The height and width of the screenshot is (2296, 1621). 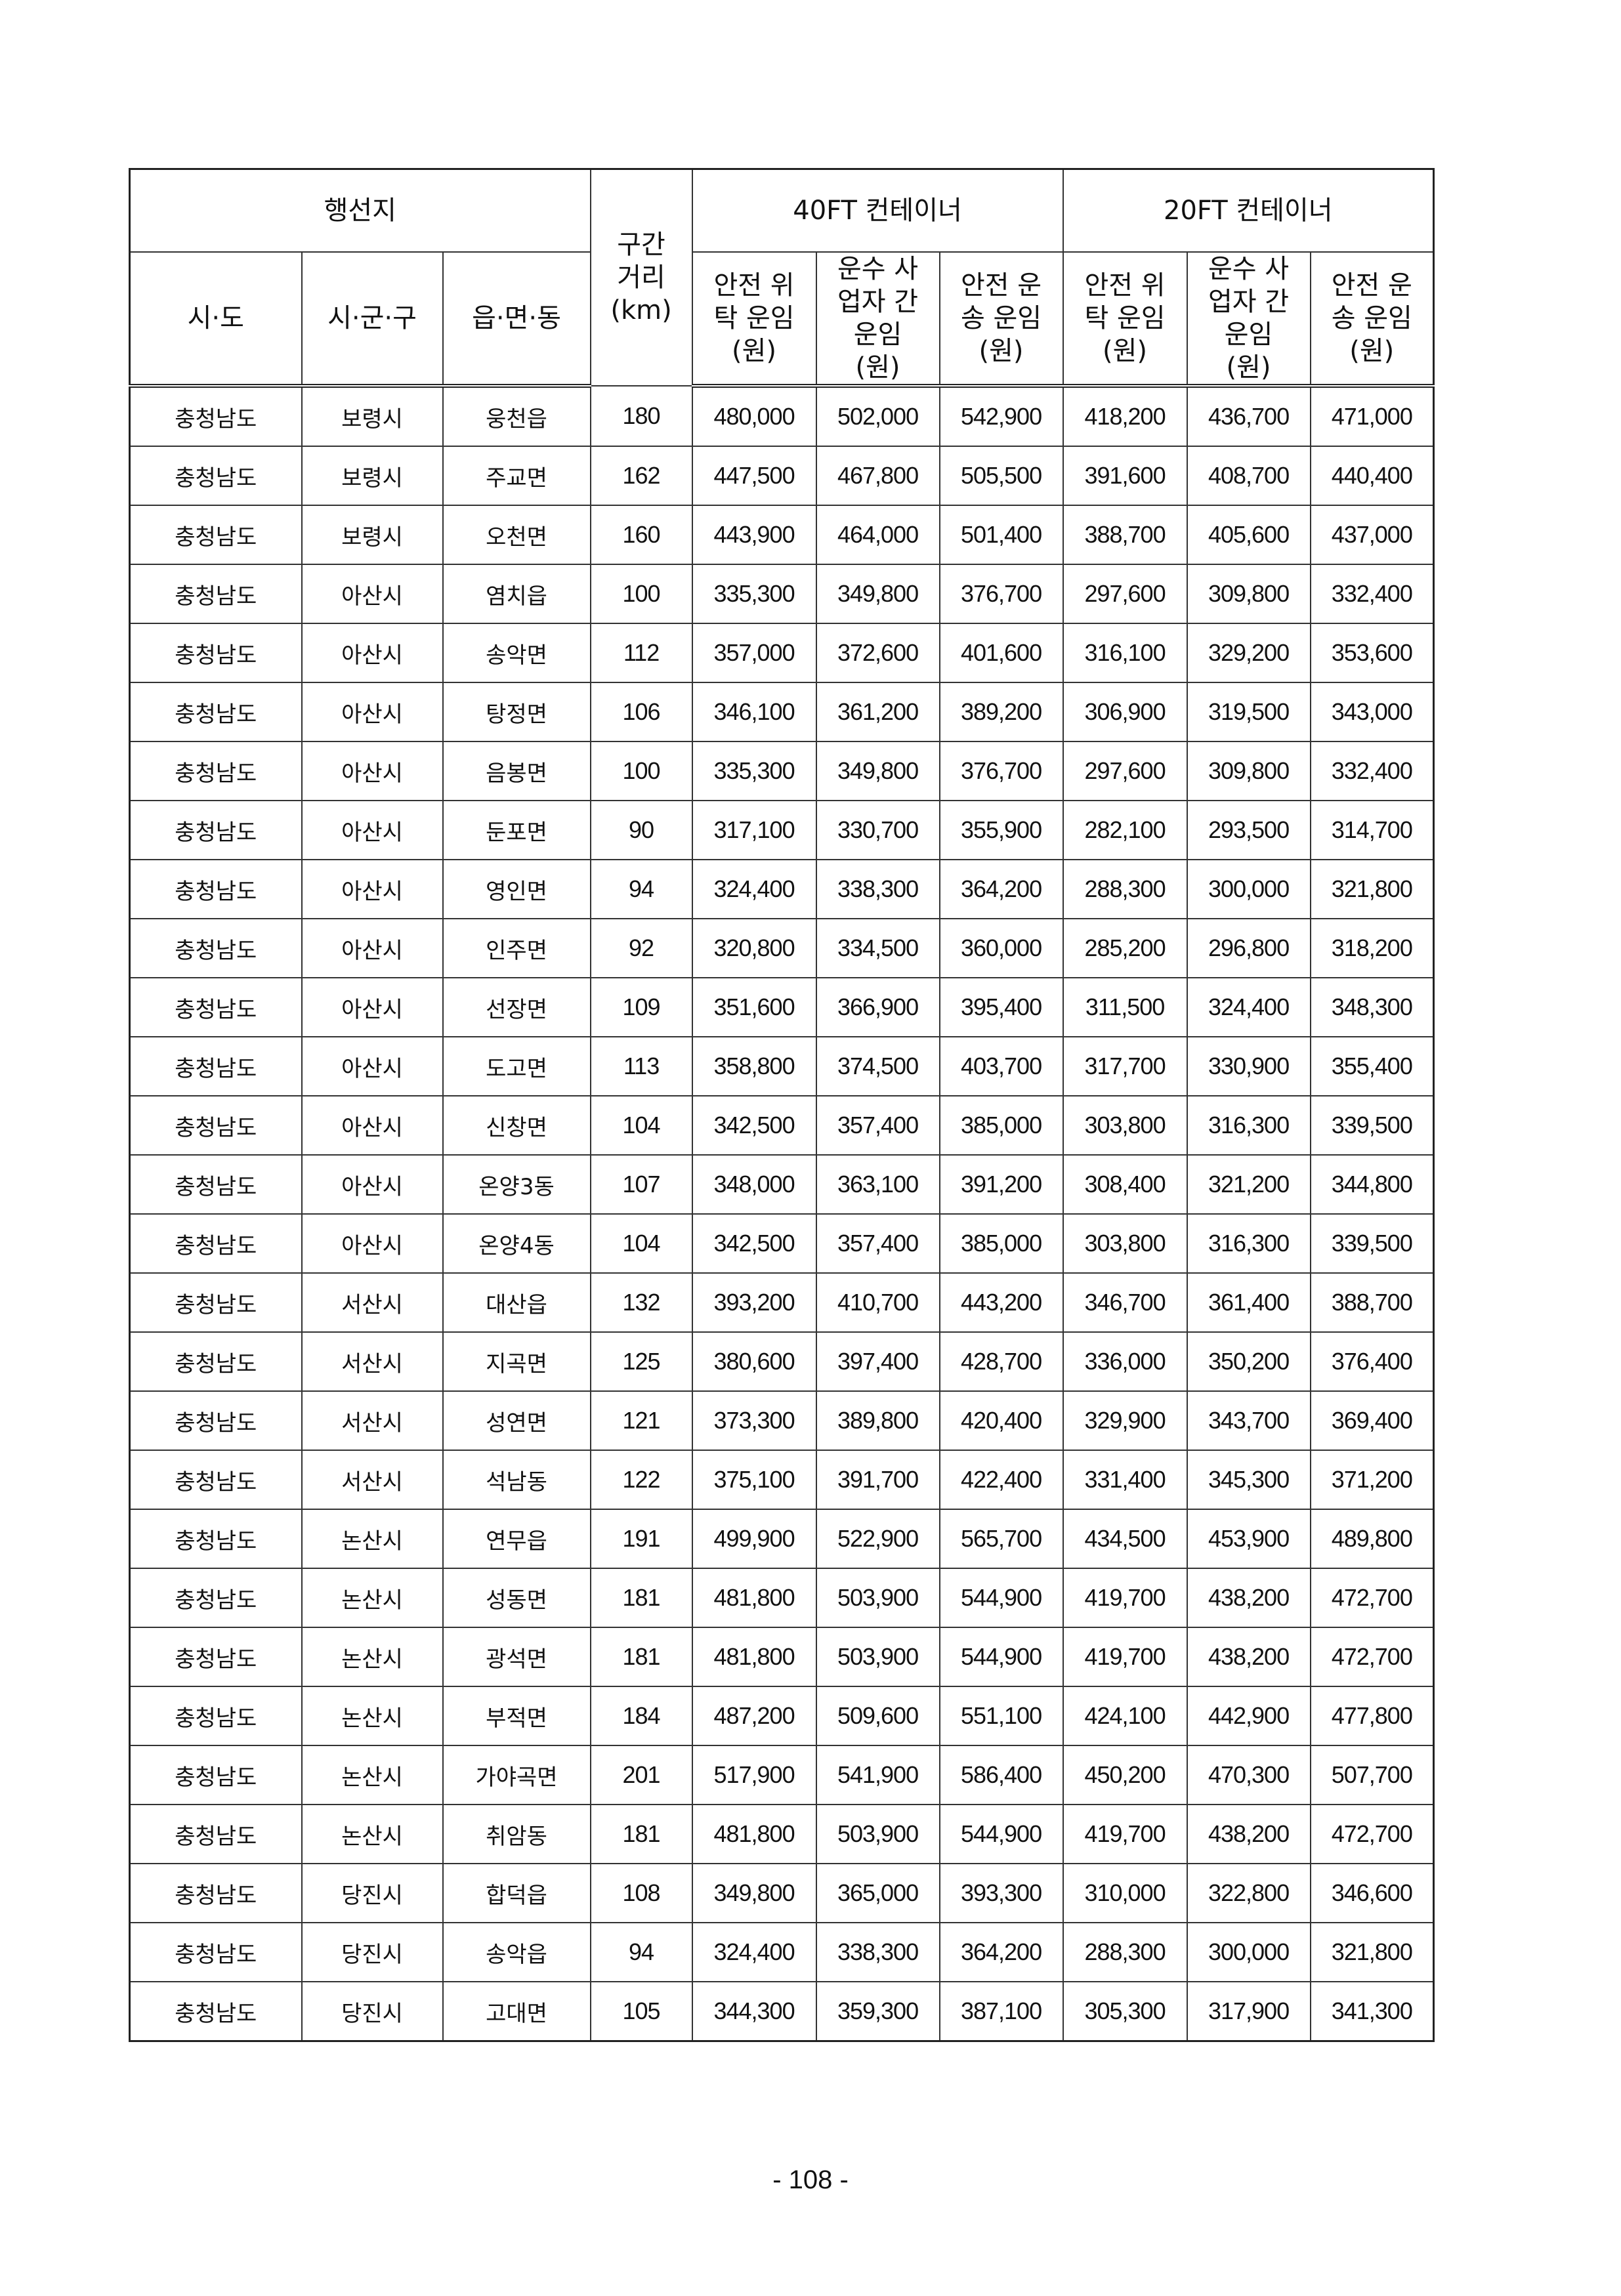 What do you see at coordinates (1248, 535) in the screenshot?
I see `cell-20ft-carrier: 405,600` at bounding box center [1248, 535].